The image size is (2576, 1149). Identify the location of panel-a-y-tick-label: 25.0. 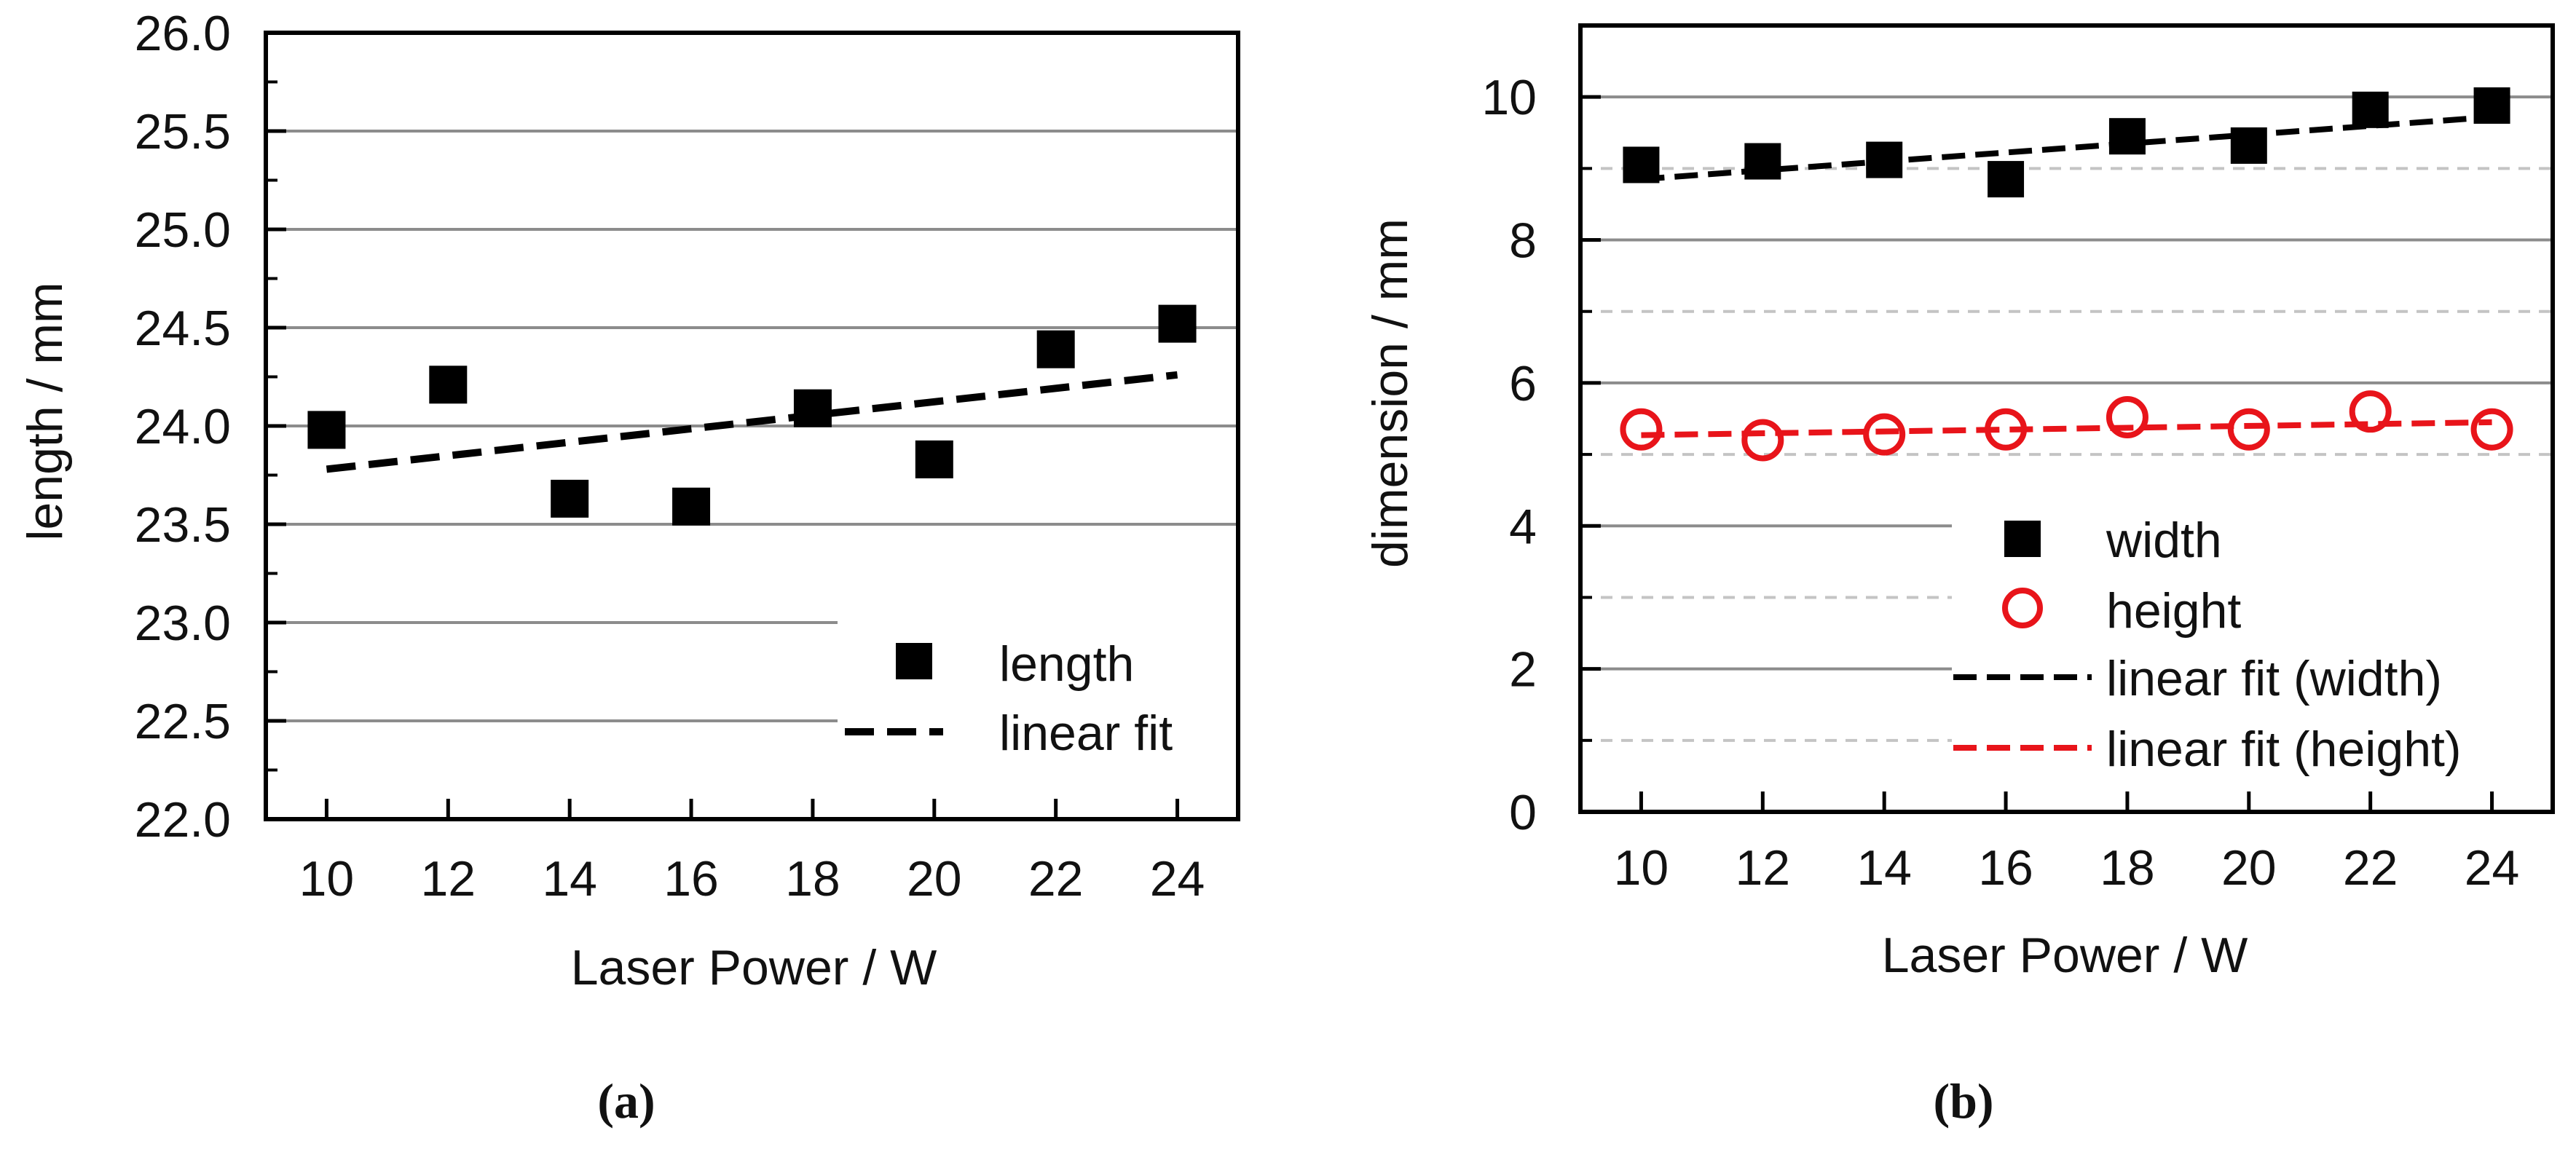
(183, 230).